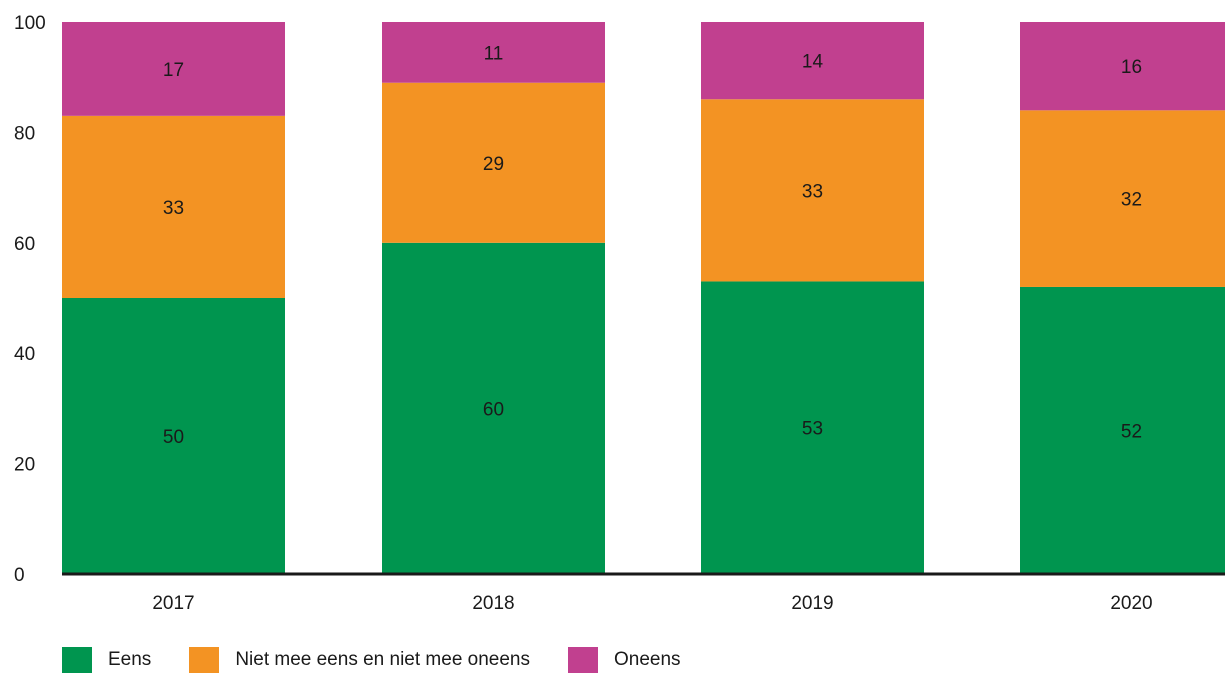 Image resolution: width=1225 pixels, height=674 pixels. I want to click on data-label-2018-2: 11, so click(494, 53).